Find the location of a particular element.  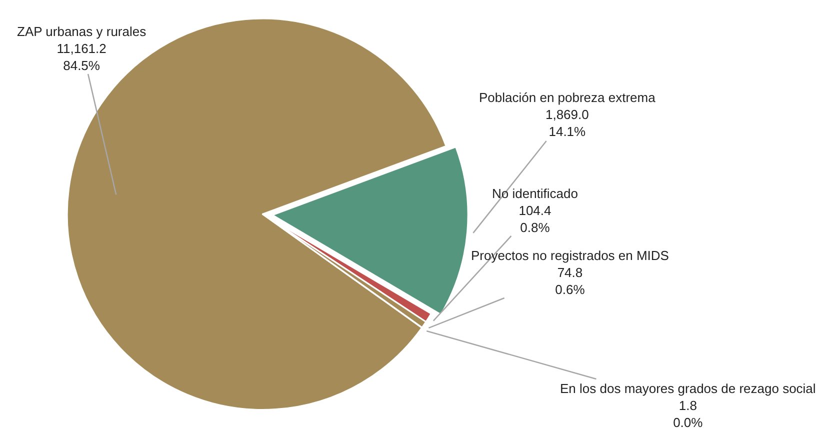

slice-label: En los dos mayores grados de rezago social is located at coordinates (688, 388).